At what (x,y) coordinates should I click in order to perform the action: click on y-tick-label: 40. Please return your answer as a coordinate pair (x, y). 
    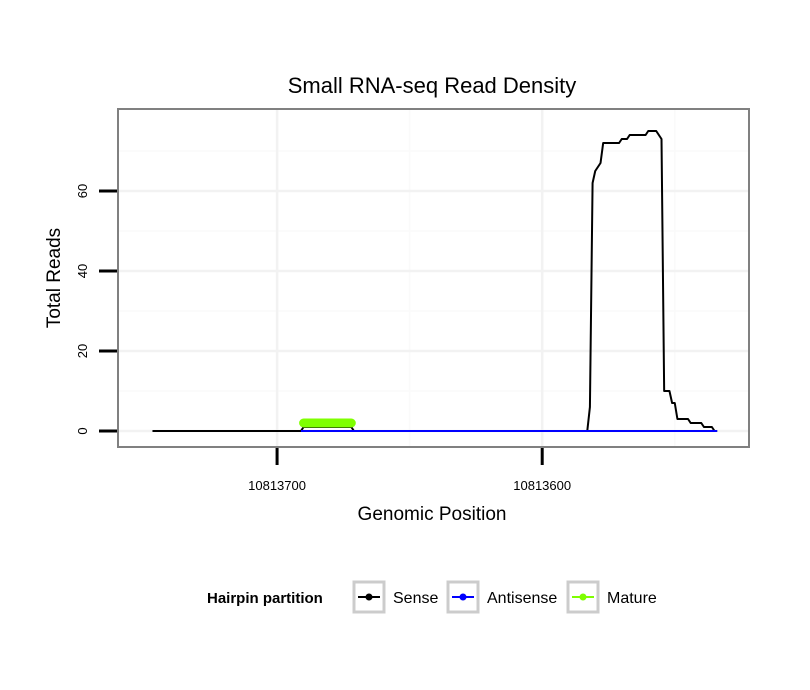
    Looking at the image, I should click on (82, 271).